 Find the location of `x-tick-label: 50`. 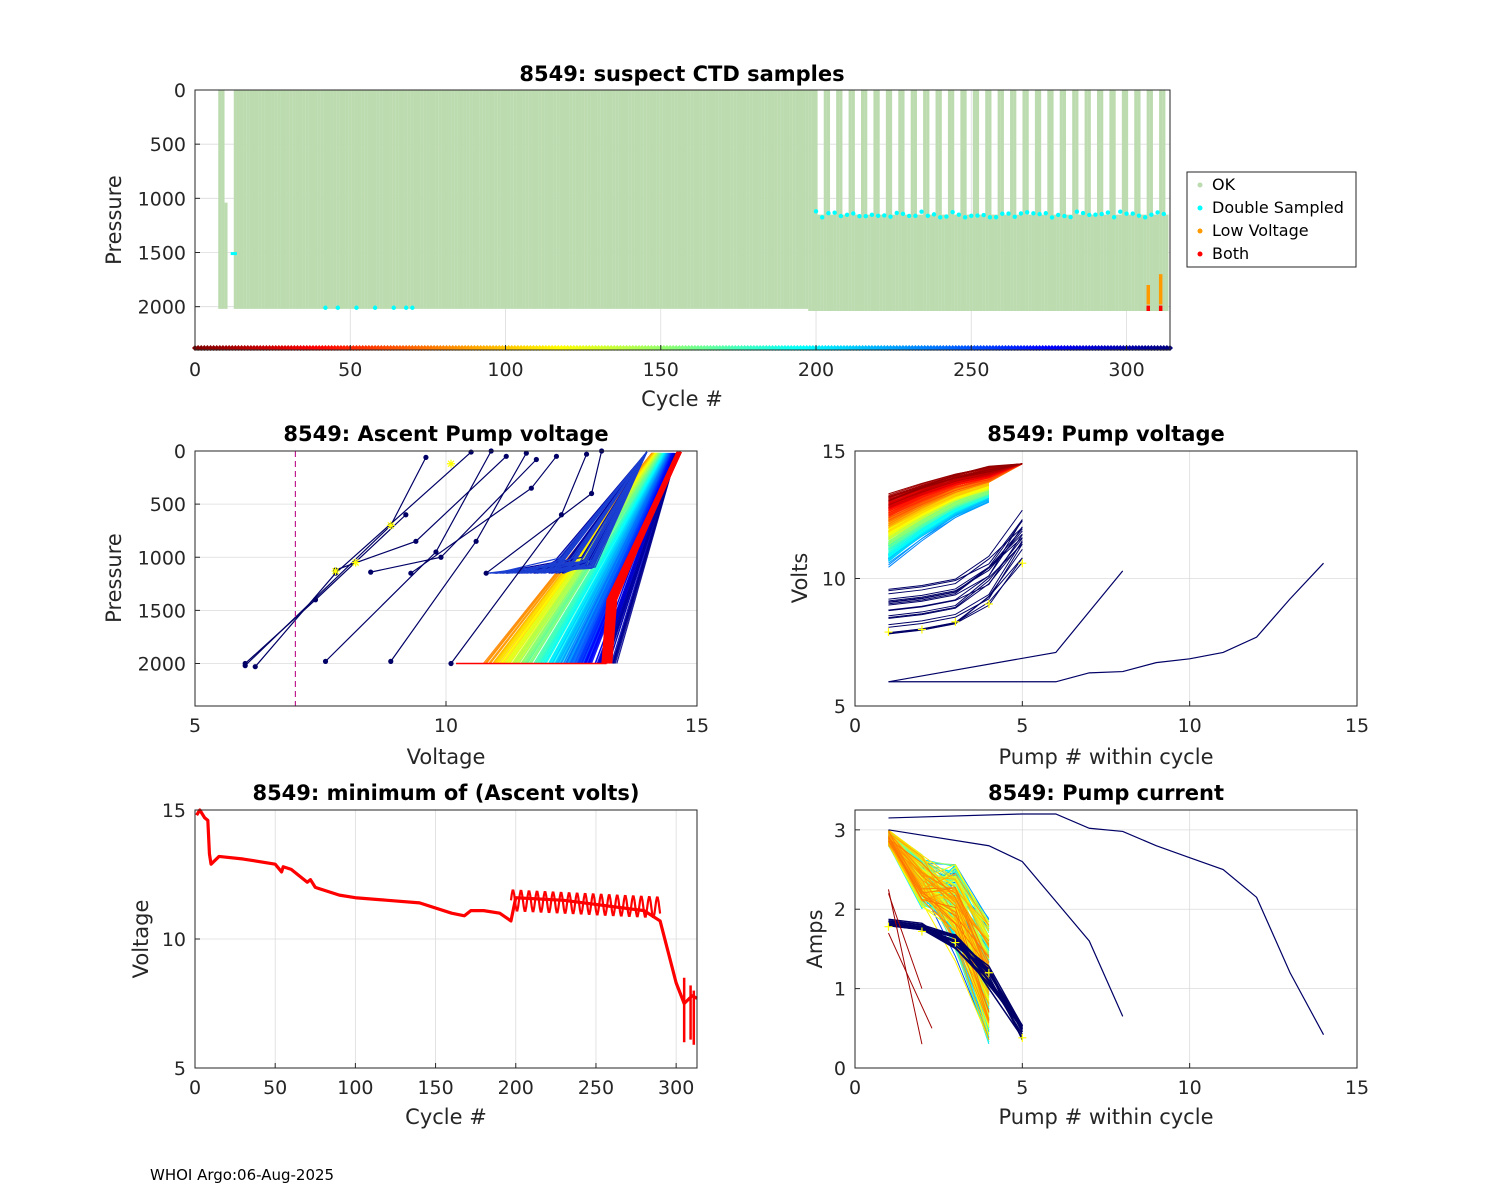

x-tick-label: 50 is located at coordinates (275, 1088).